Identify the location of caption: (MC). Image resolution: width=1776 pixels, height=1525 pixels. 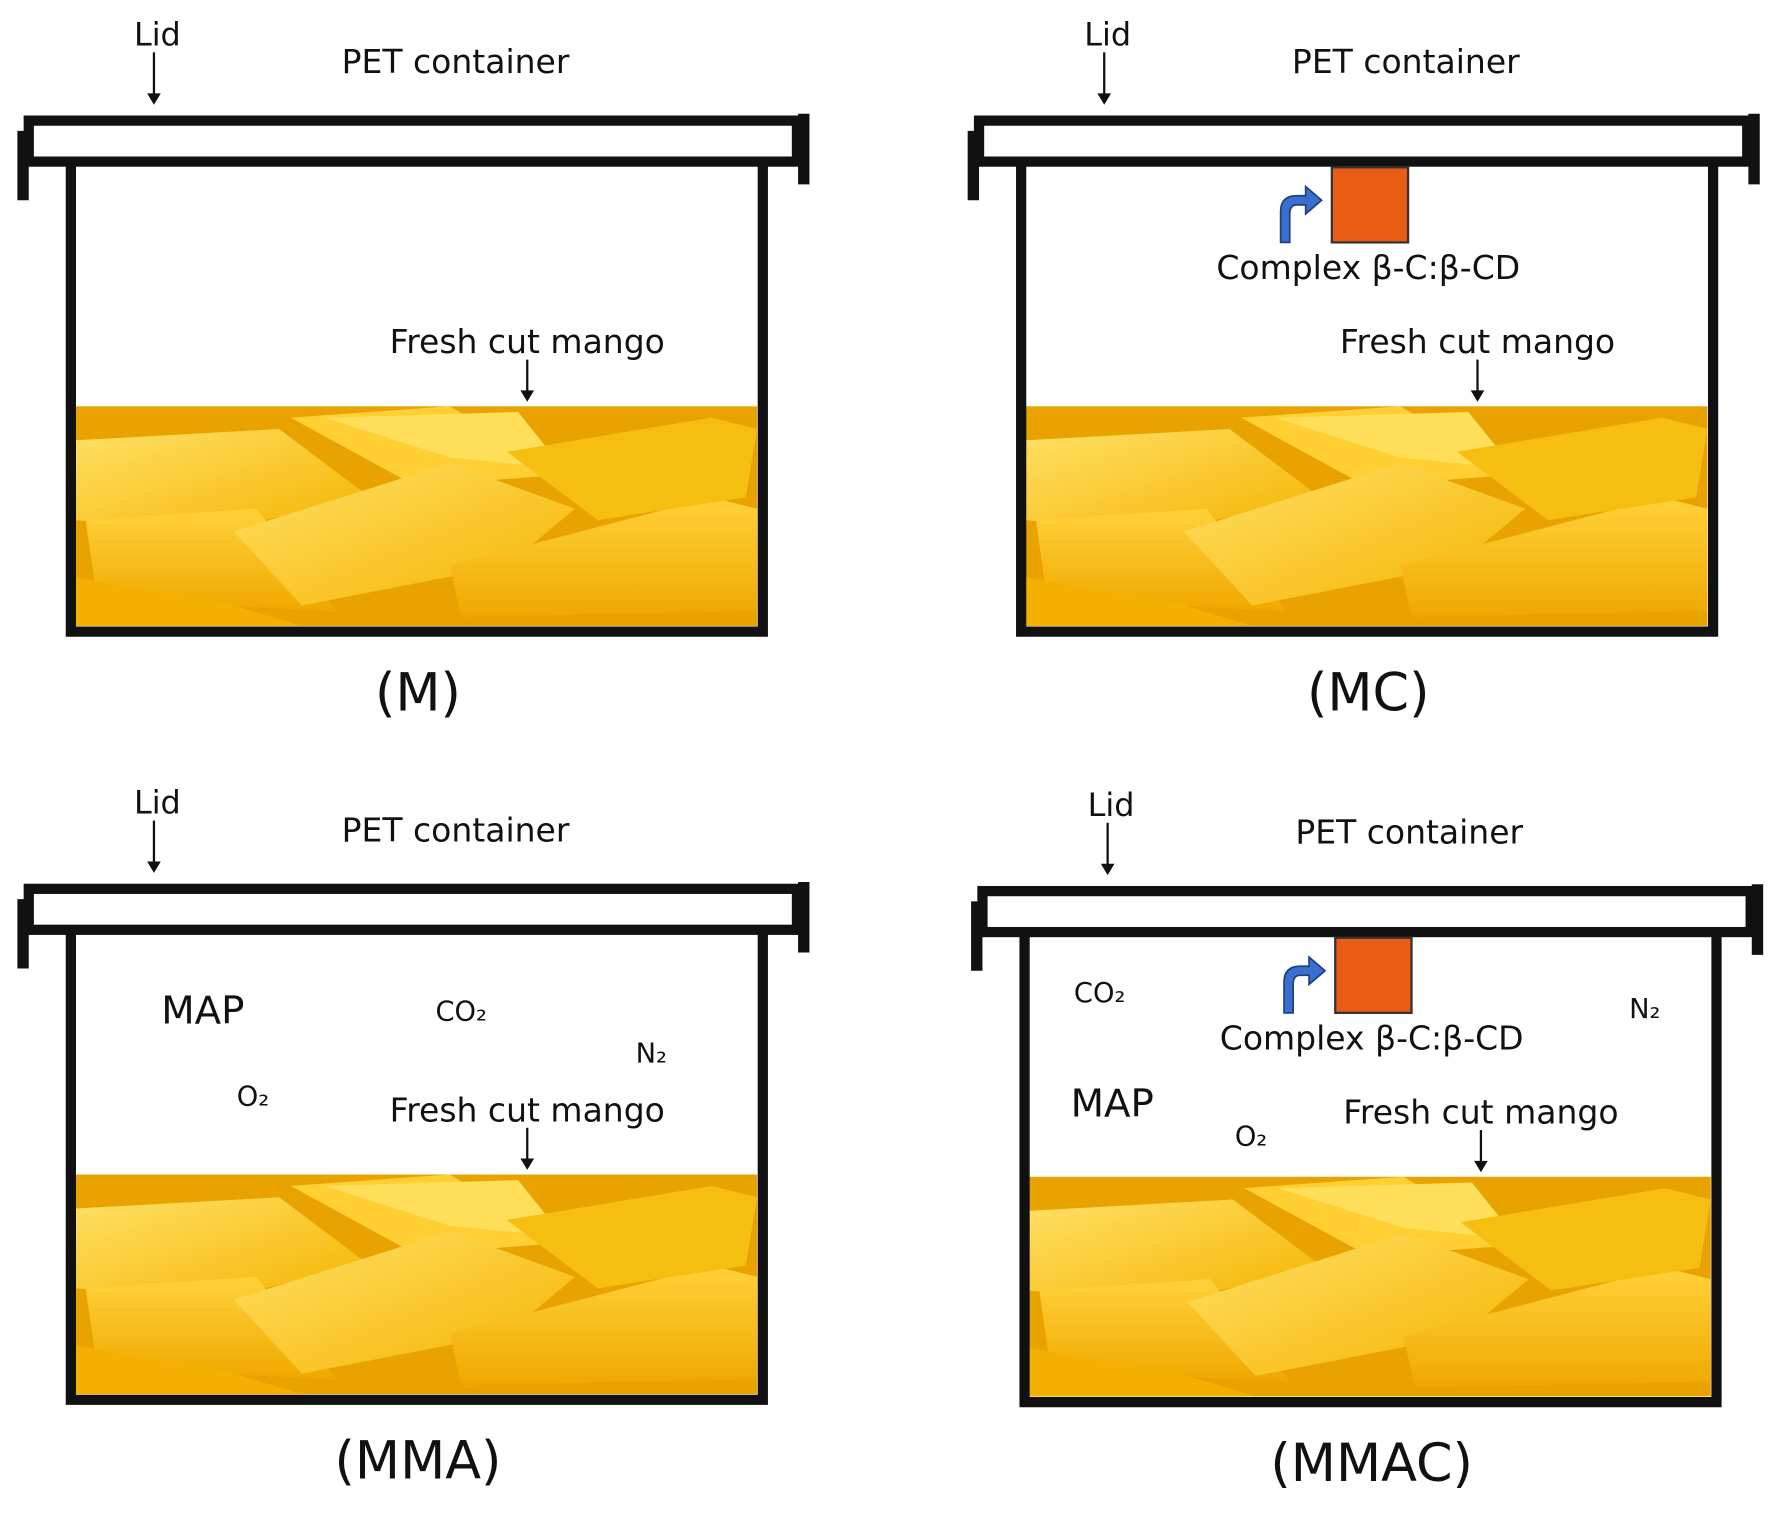
(1368, 692).